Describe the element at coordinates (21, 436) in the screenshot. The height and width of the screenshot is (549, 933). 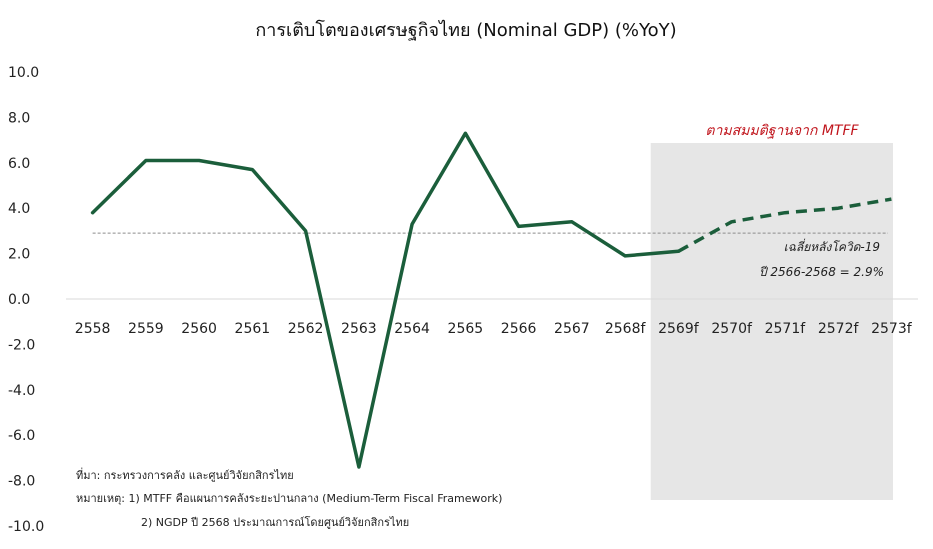
I see `y-tick-label: -6.0` at that location.